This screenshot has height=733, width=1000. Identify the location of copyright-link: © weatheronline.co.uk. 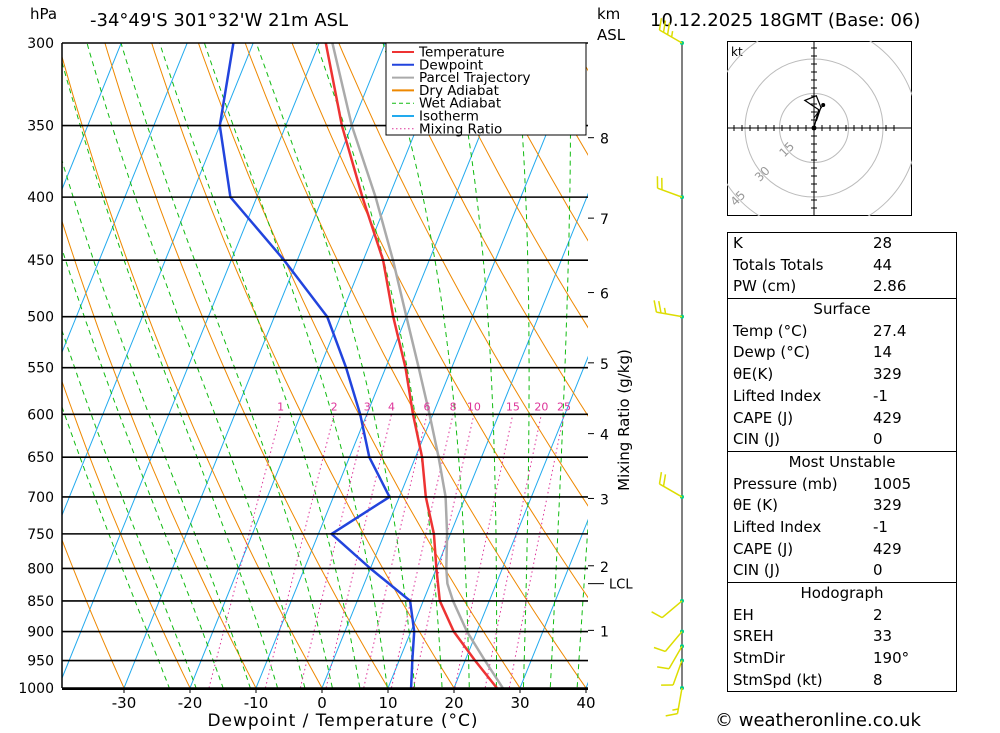
(818, 720).